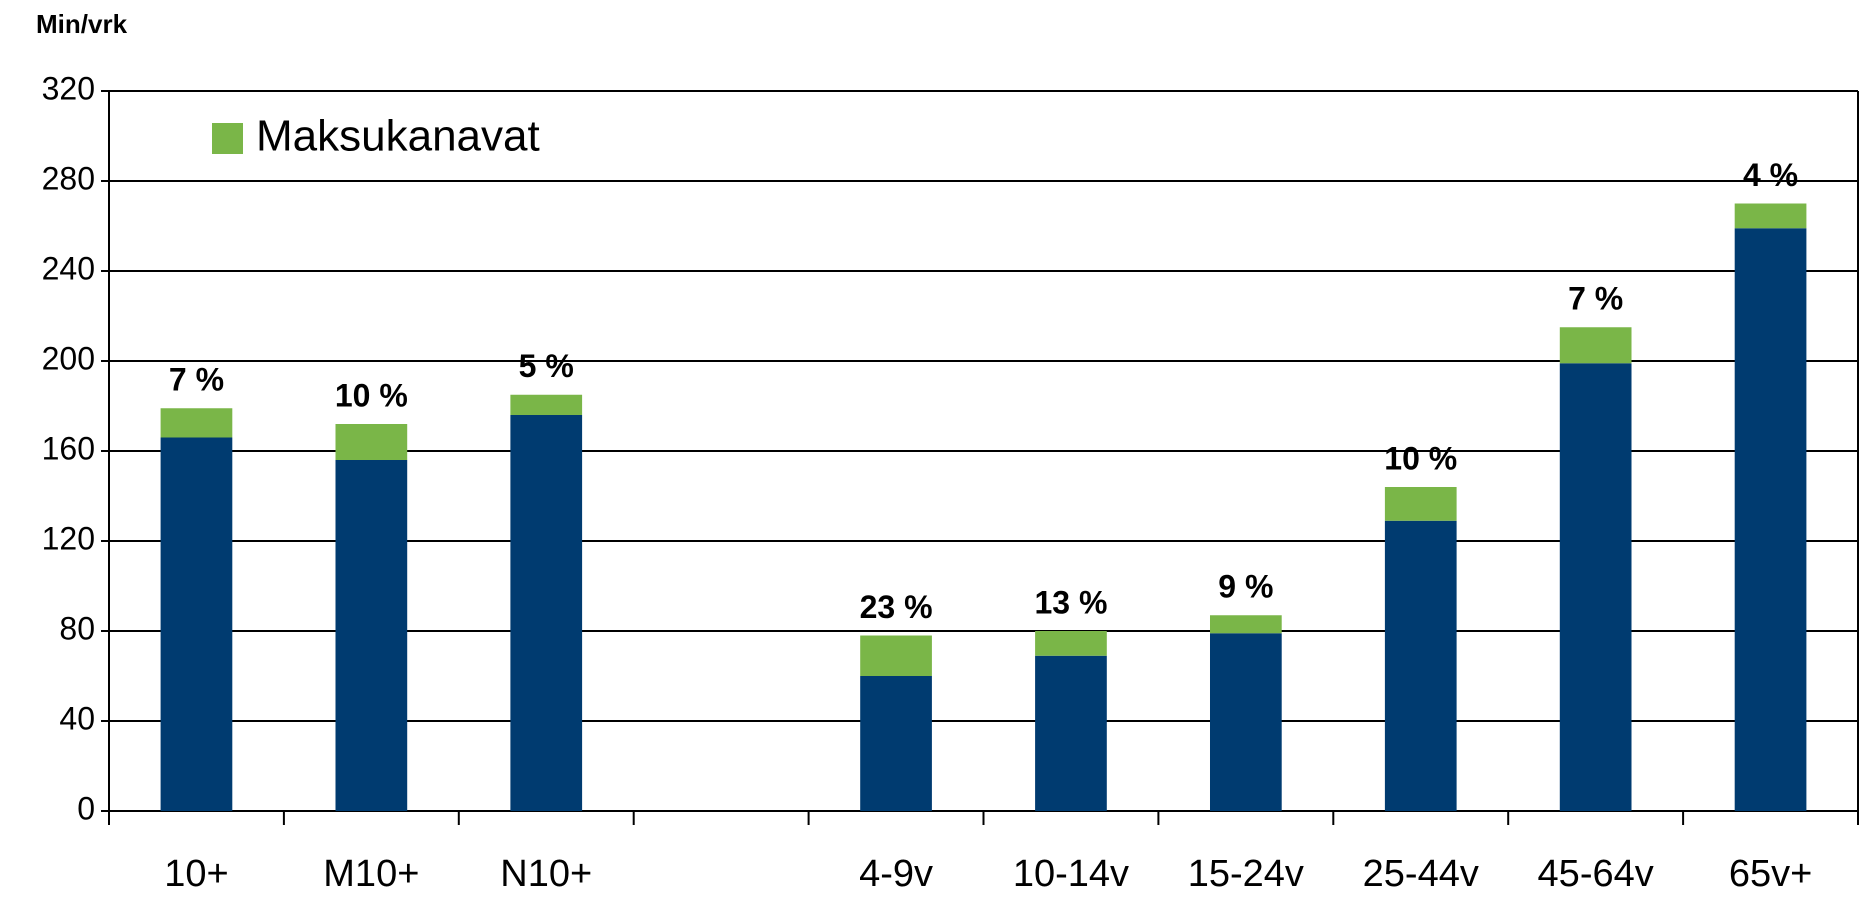 Image resolution: width=1860 pixels, height=905 pixels. What do you see at coordinates (227, 138) in the screenshot?
I see `legend-swatch` at bounding box center [227, 138].